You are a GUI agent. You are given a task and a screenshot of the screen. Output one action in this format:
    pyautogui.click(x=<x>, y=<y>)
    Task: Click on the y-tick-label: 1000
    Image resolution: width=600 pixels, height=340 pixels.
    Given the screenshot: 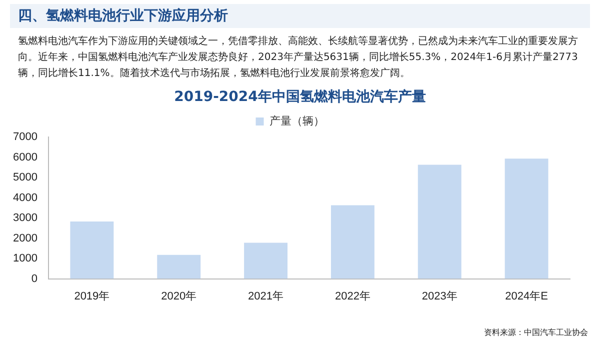 What is the action you would take?
    pyautogui.click(x=25, y=258)
    